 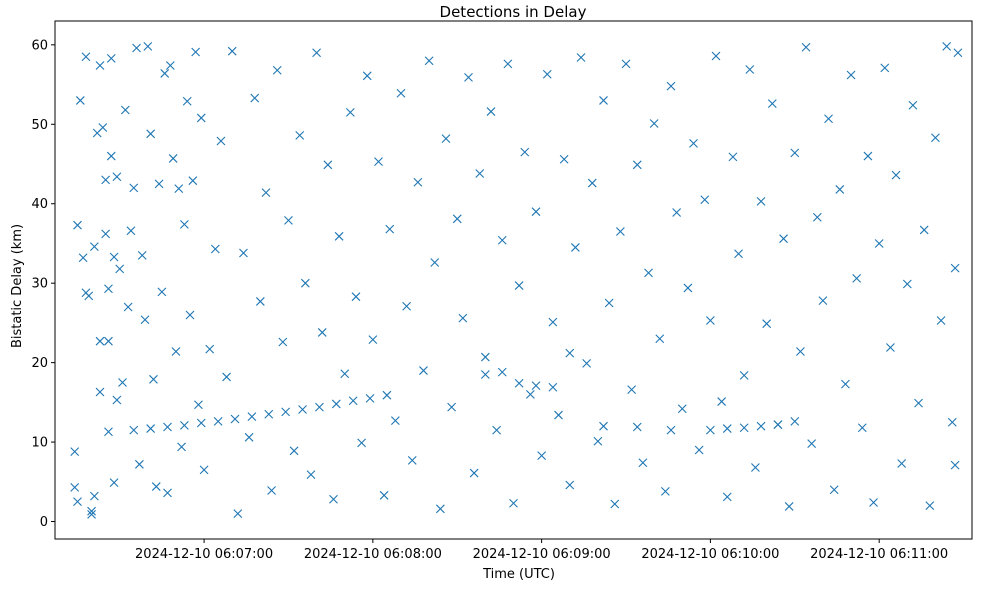 What do you see at coordinates (39, 443) in the screenshot?
I see `y-tick-label: 10` at bounding box center [39, 443].